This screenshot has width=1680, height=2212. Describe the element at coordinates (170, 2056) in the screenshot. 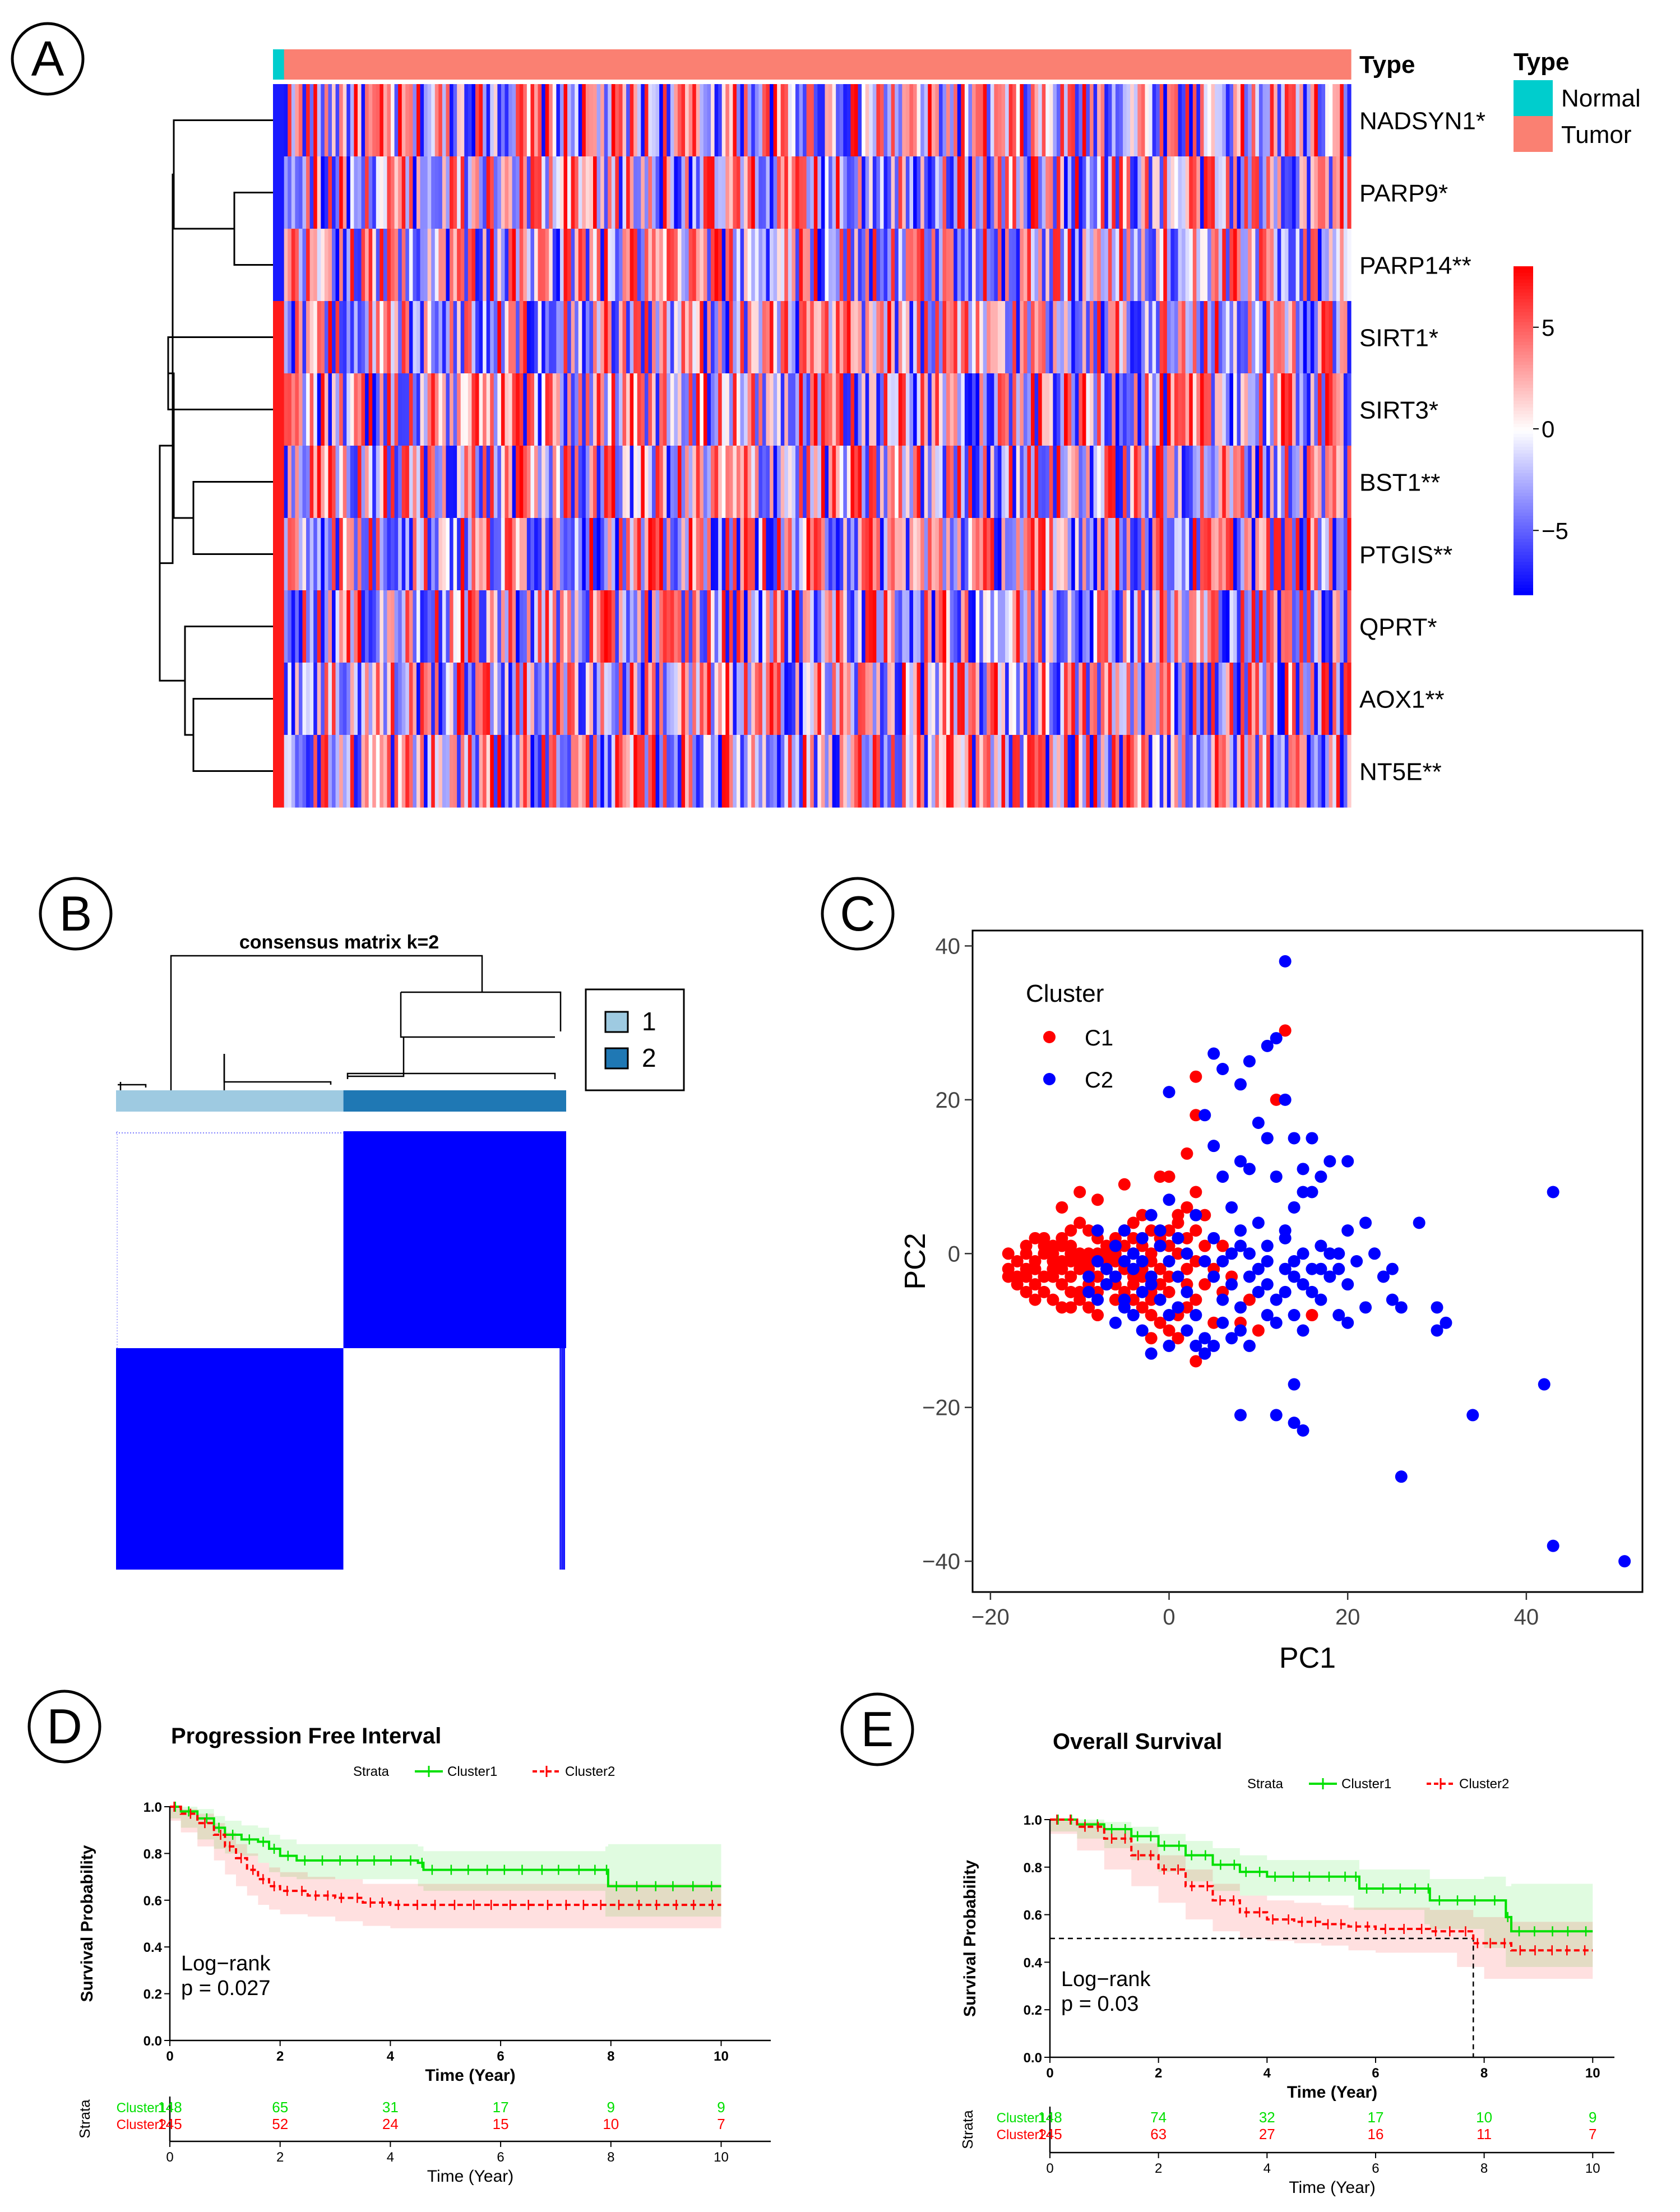

I see `x-tick-label: 0` at that location.